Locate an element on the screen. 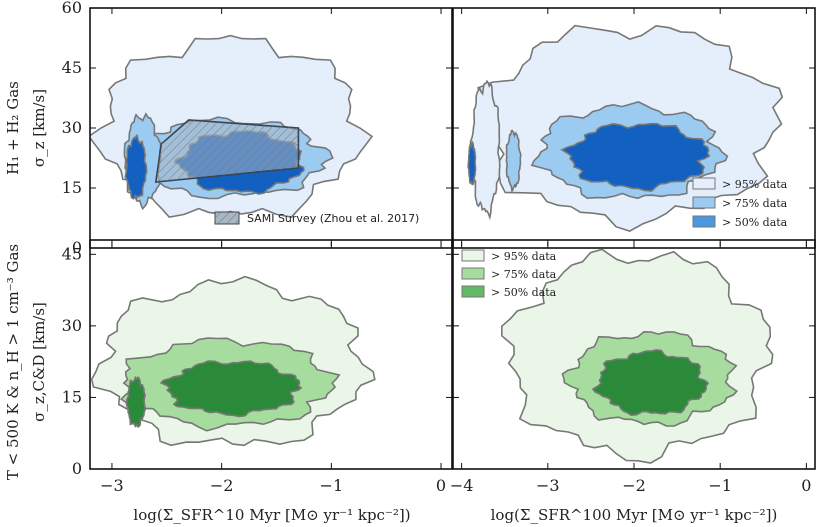  legend-top: > 95% data > 75% data > 50% data is located at coordinates (740, 203).